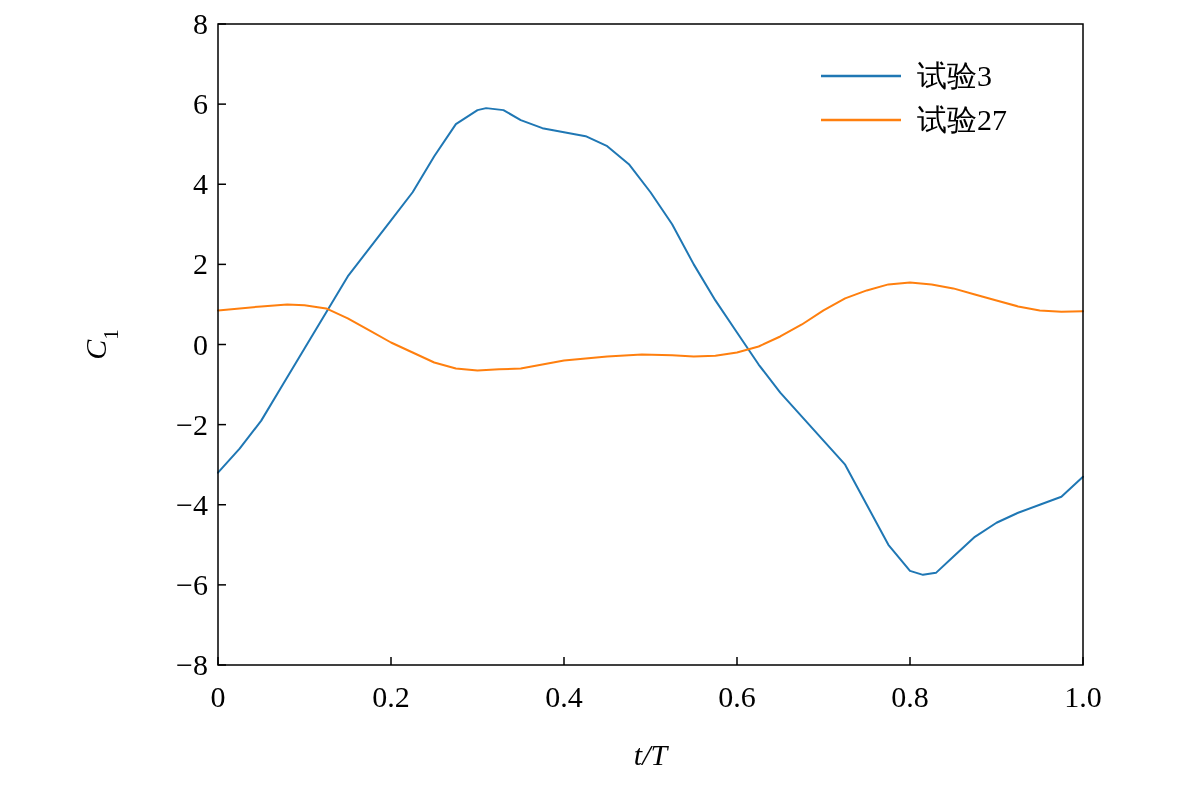 The height and width of the screenshot is (795, 1181). I want to click on y-tick-label: 0, so click(200, 344).